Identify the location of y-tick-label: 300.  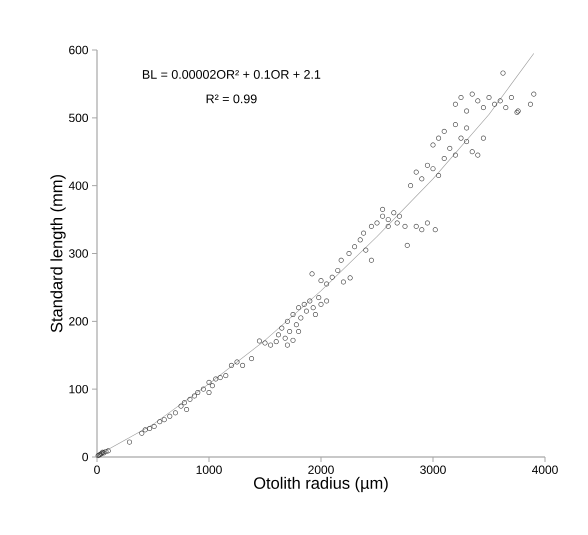
(78, 253).